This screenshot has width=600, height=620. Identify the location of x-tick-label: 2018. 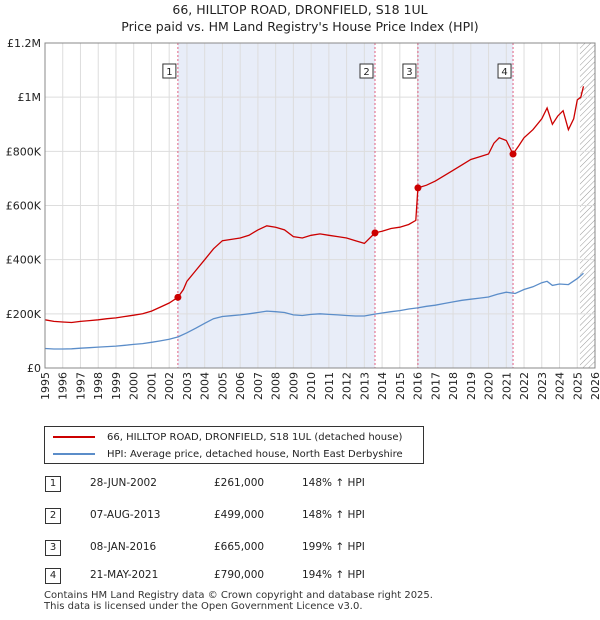
(453, 386).